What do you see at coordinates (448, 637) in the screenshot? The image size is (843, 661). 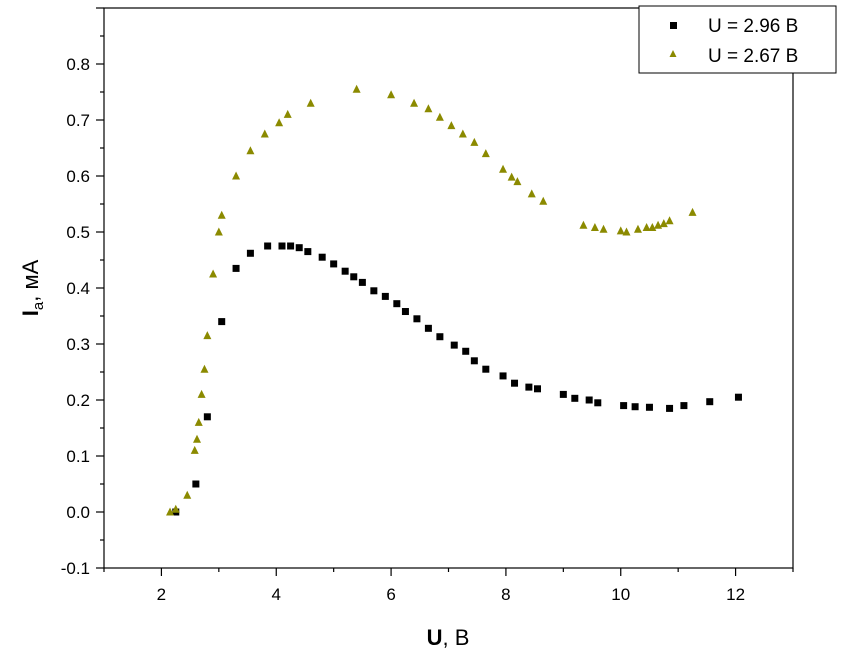 I see `x-axis-title: U, В` at bounding box center [448, 637].